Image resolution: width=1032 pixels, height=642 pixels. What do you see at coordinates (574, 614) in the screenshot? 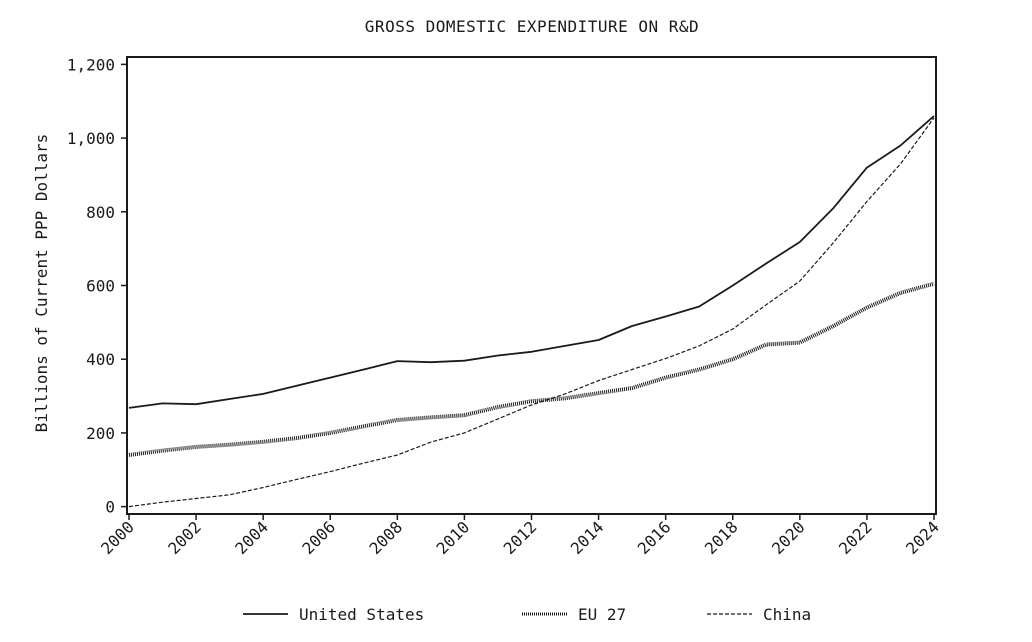
I see `legend-item: EU 27` at bounding box center [574, 614].